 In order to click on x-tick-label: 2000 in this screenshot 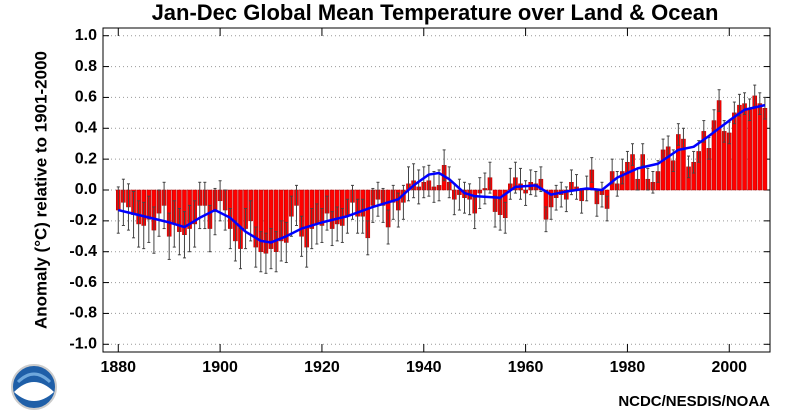, I will do `click(729, 367)`.